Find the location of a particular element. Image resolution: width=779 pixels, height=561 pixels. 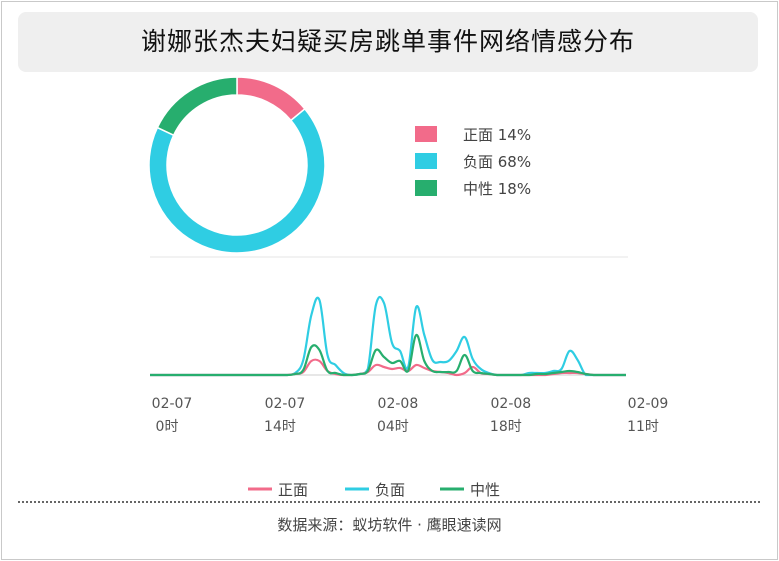

x-tick-hour-2: 04时 is located at coordinates (393, 427).